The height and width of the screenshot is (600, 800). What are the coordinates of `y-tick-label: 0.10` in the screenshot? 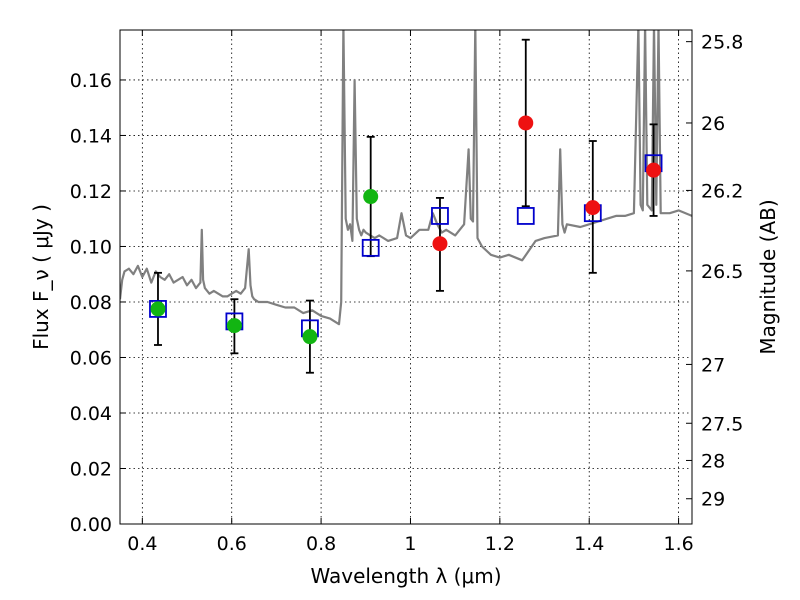 It's located at (91, 247).